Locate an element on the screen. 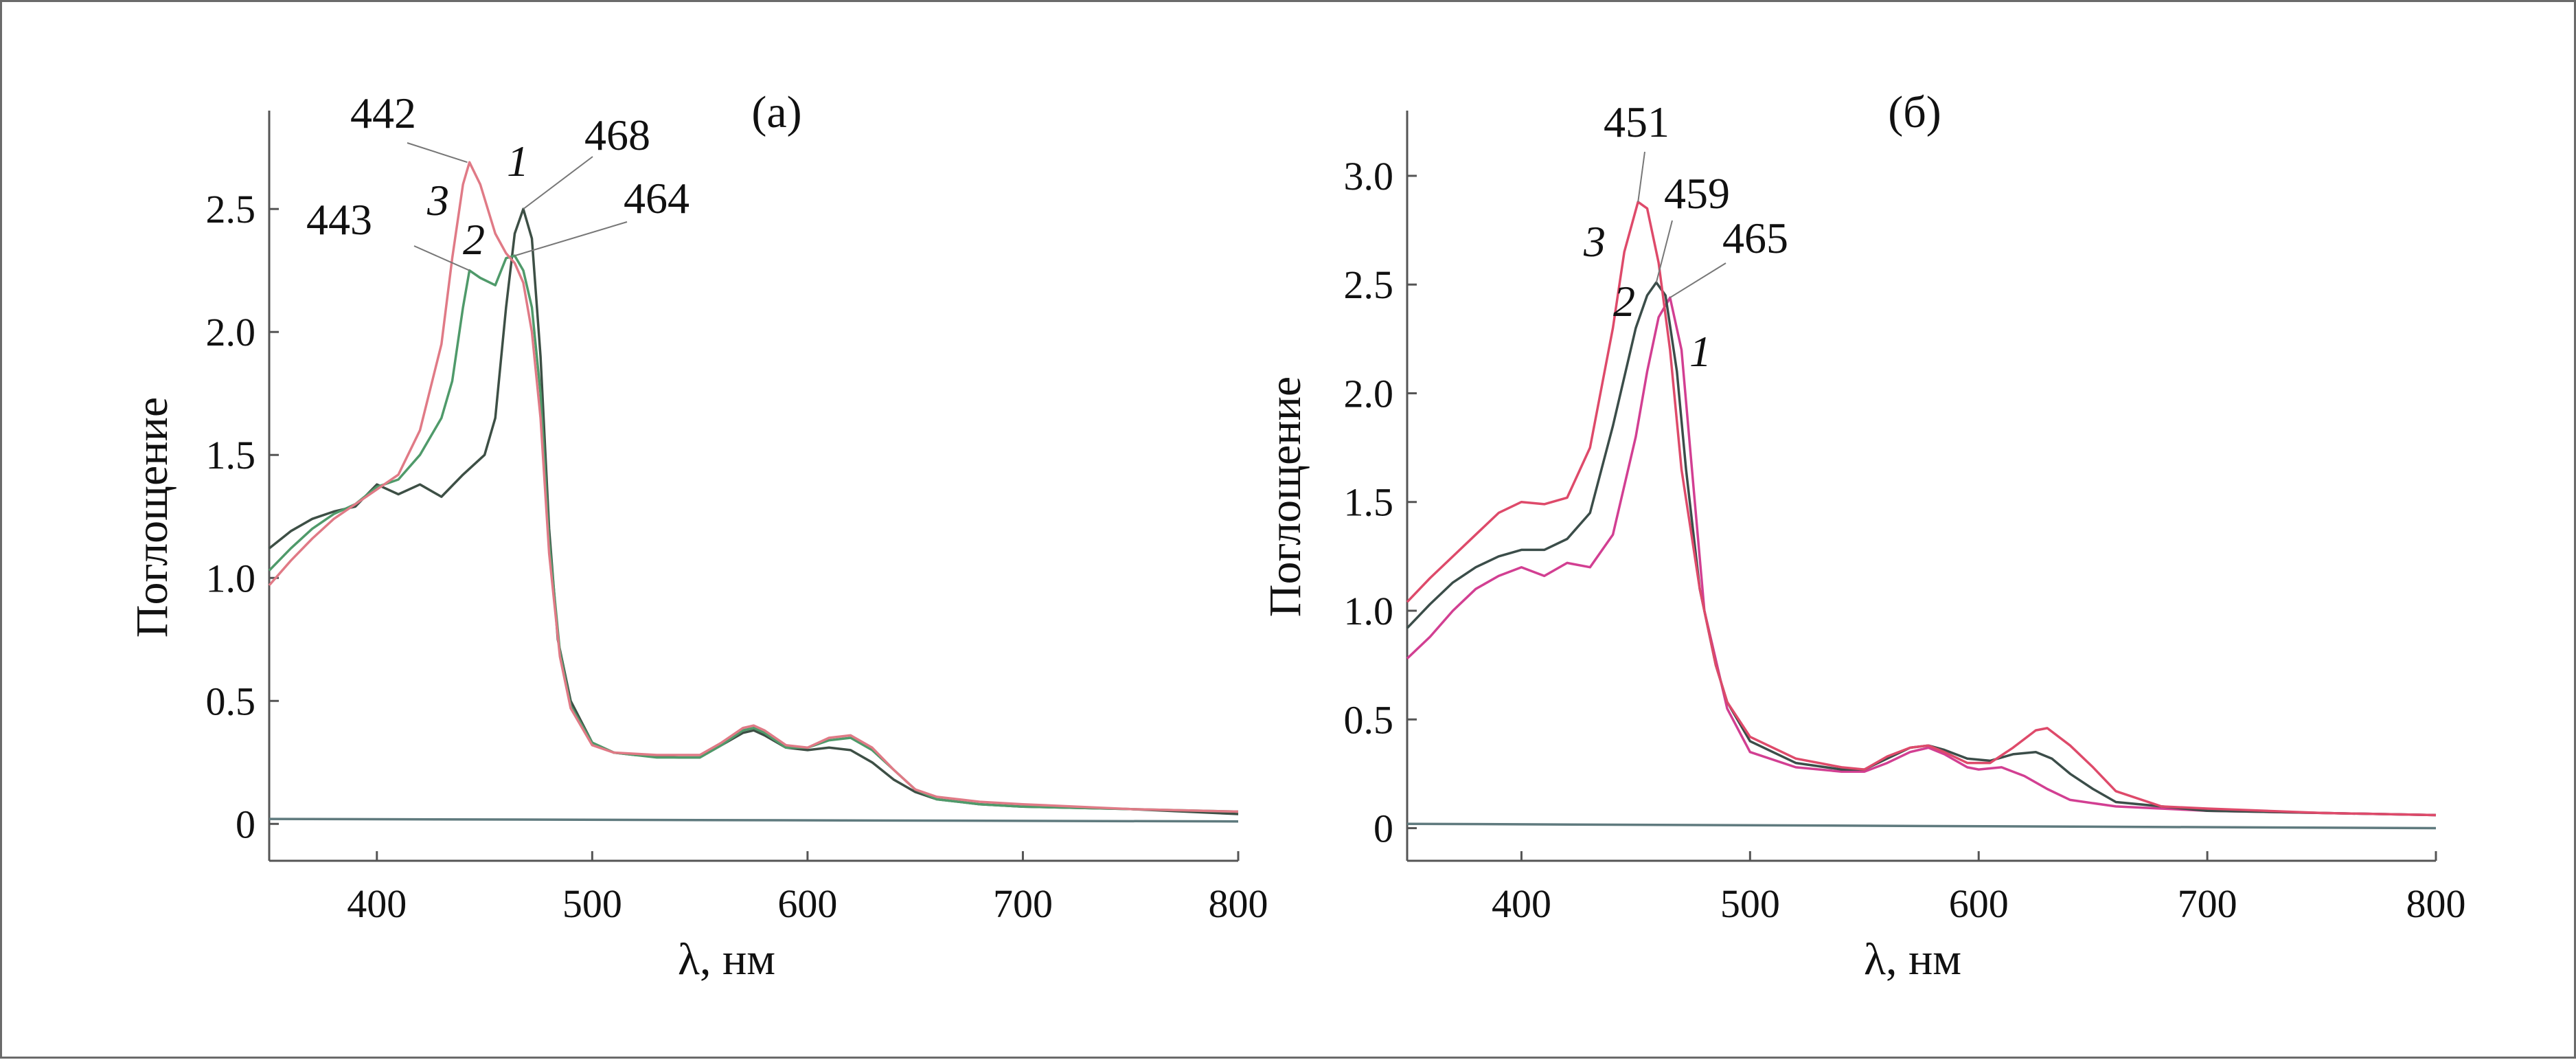 This screenshot has height=1060, width=2576. panel-a-x-axis-title: λ, нм is located at coordinates (726, 959).